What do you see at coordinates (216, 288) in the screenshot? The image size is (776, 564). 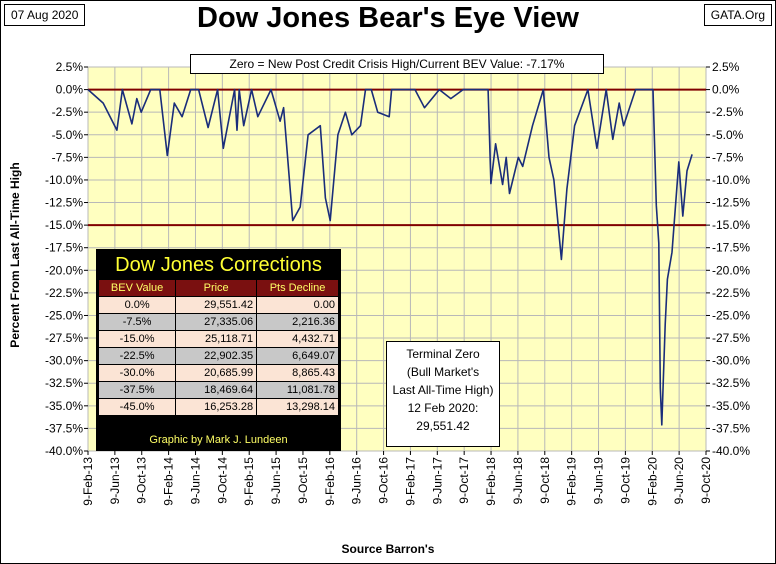 I see `column-header: Price` at bounding box center [216, 288].